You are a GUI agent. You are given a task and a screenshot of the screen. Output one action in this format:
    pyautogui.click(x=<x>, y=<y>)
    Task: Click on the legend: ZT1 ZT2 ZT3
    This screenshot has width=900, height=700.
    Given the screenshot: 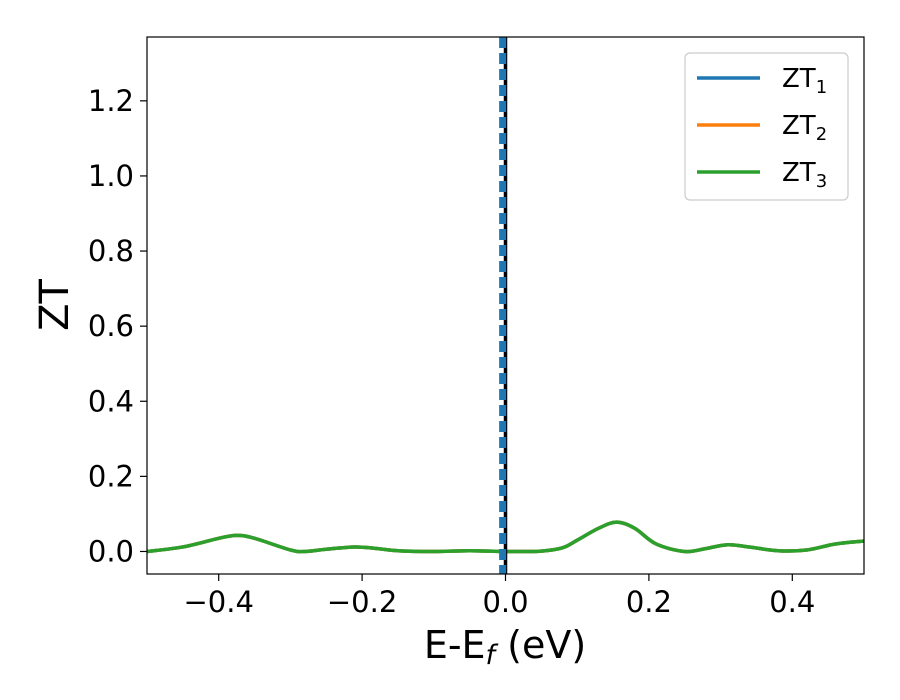 What is the action you would take?
    pyautogui.click(x=766, y=126)
    